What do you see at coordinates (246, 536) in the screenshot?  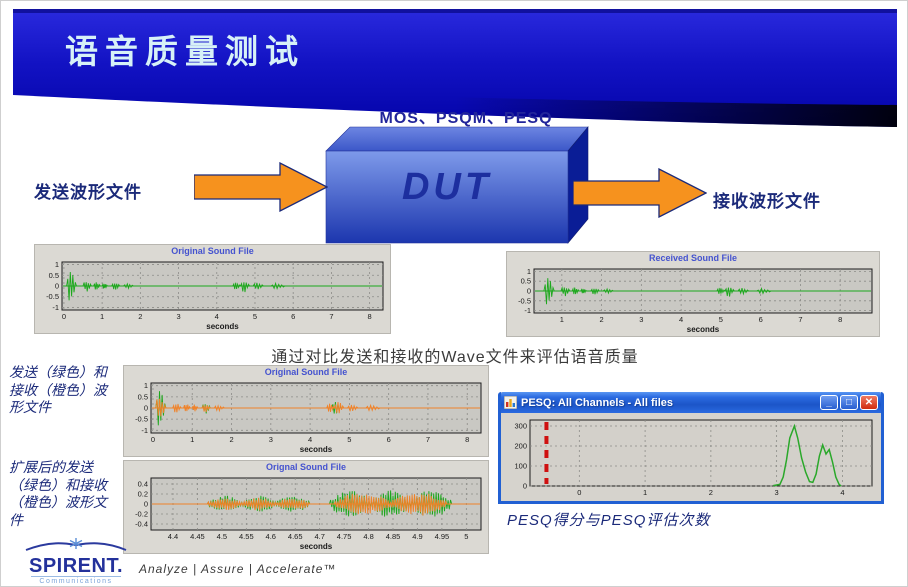 I see `svg-text: 4.55` at bounding box center [246, 536].